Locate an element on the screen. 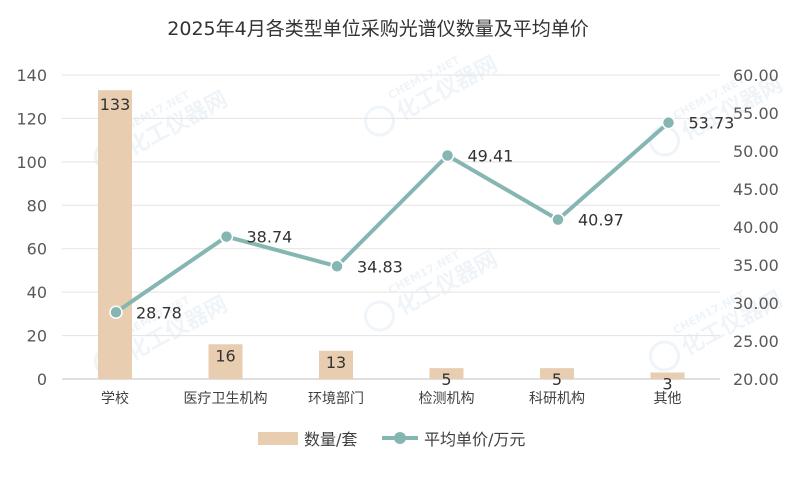 The width and height of the screenshot is (799, 479). right-axis-tick-label: 40.00 is located at coordinates (756, 227).